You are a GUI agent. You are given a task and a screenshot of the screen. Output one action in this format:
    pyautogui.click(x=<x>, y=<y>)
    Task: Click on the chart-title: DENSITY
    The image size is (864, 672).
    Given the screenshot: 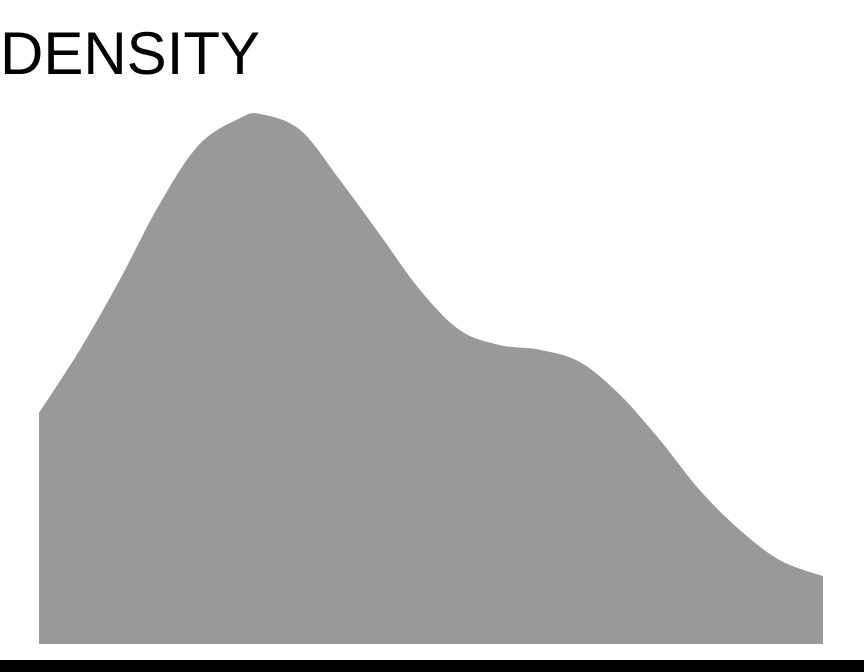 What is the action you would take?
    pyautogui.click(x=130, y=53)
    